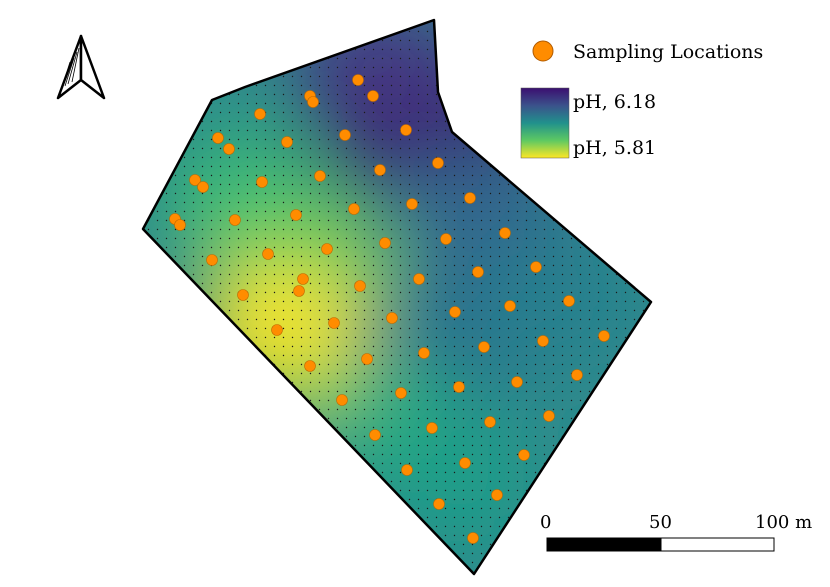 The height and width of the screenshot is (587, 830). Describe the element at coordinates (676, 532) in the screenshot. I see `scale-bar: 0 50 100 m` at that location.